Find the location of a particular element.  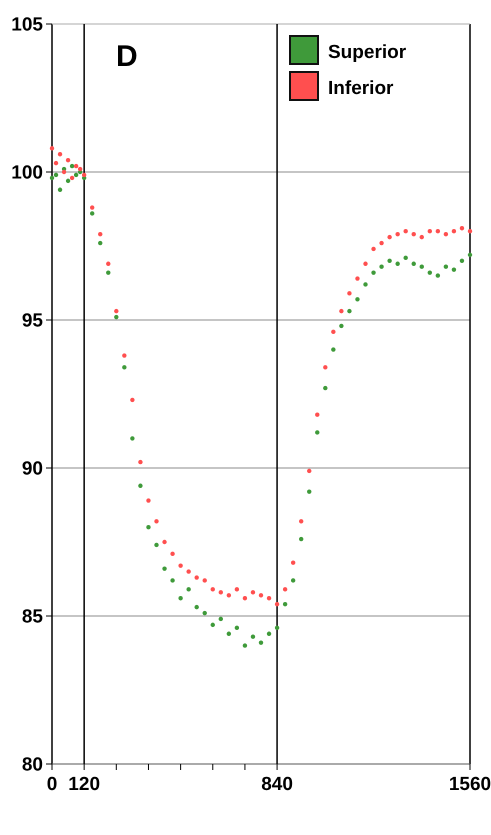

legend-label: Superior is located at coordinates (367, 52).